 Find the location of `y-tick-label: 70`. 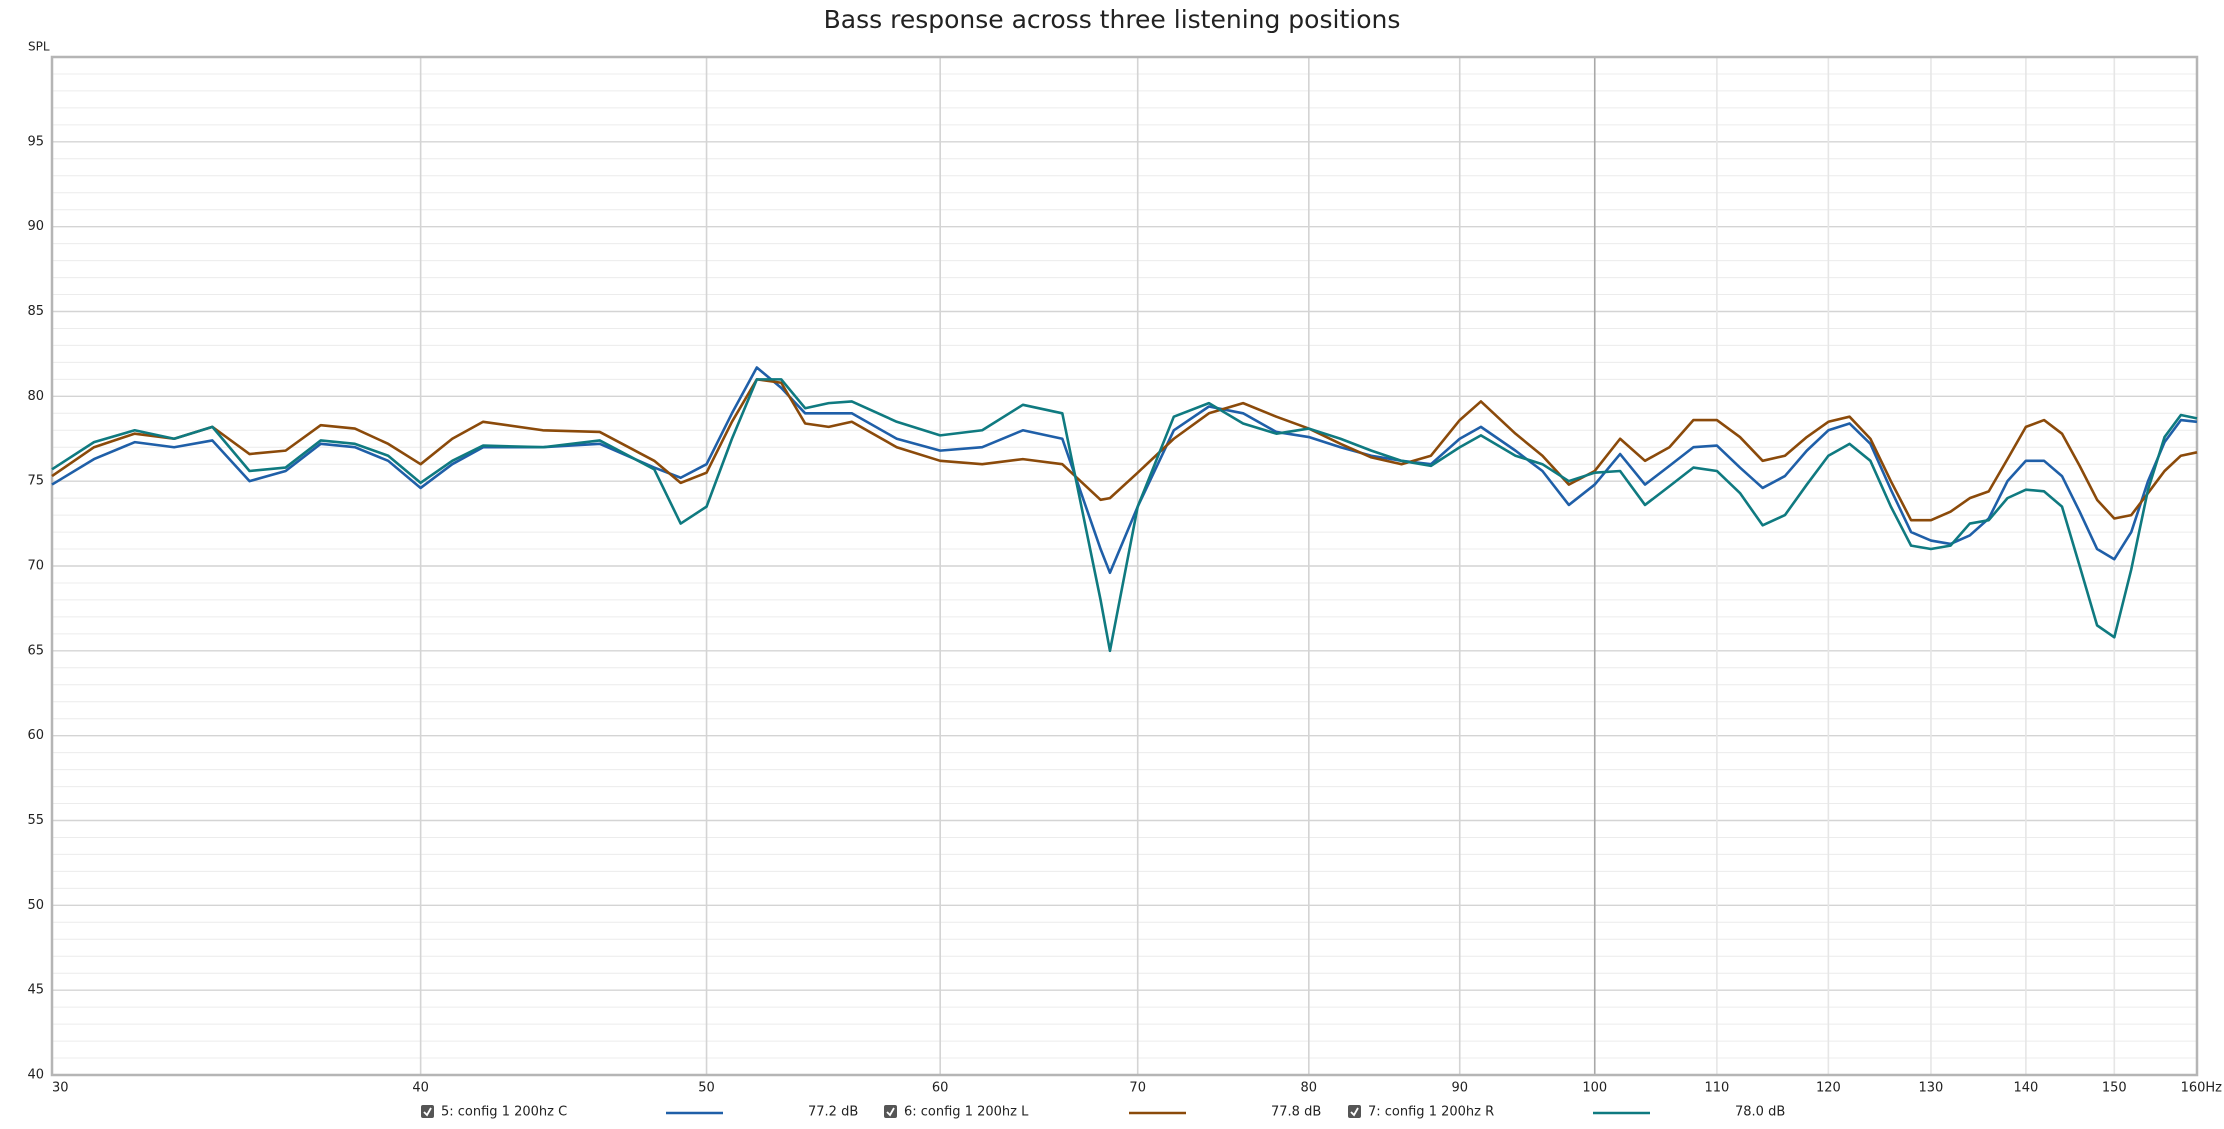

y-tick-label: 70 is located at coordinates (35, 566).